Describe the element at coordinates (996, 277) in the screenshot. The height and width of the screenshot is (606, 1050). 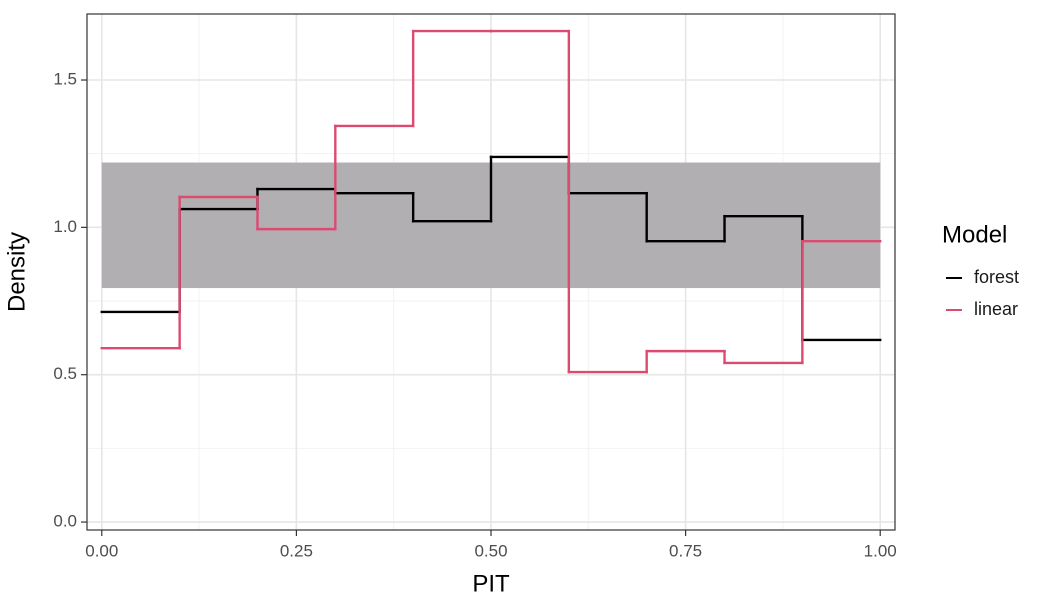
I see `legend-label: forest` at that location.